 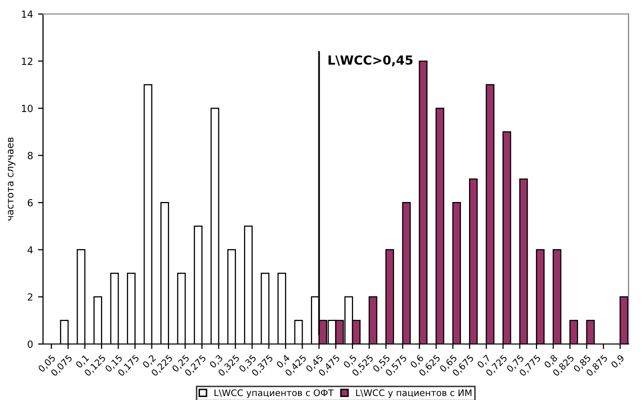 What do you see at coordinates (27, 61) in the screenshot?
I see `y-tick-label: 12` at bounding box center [27, 61].